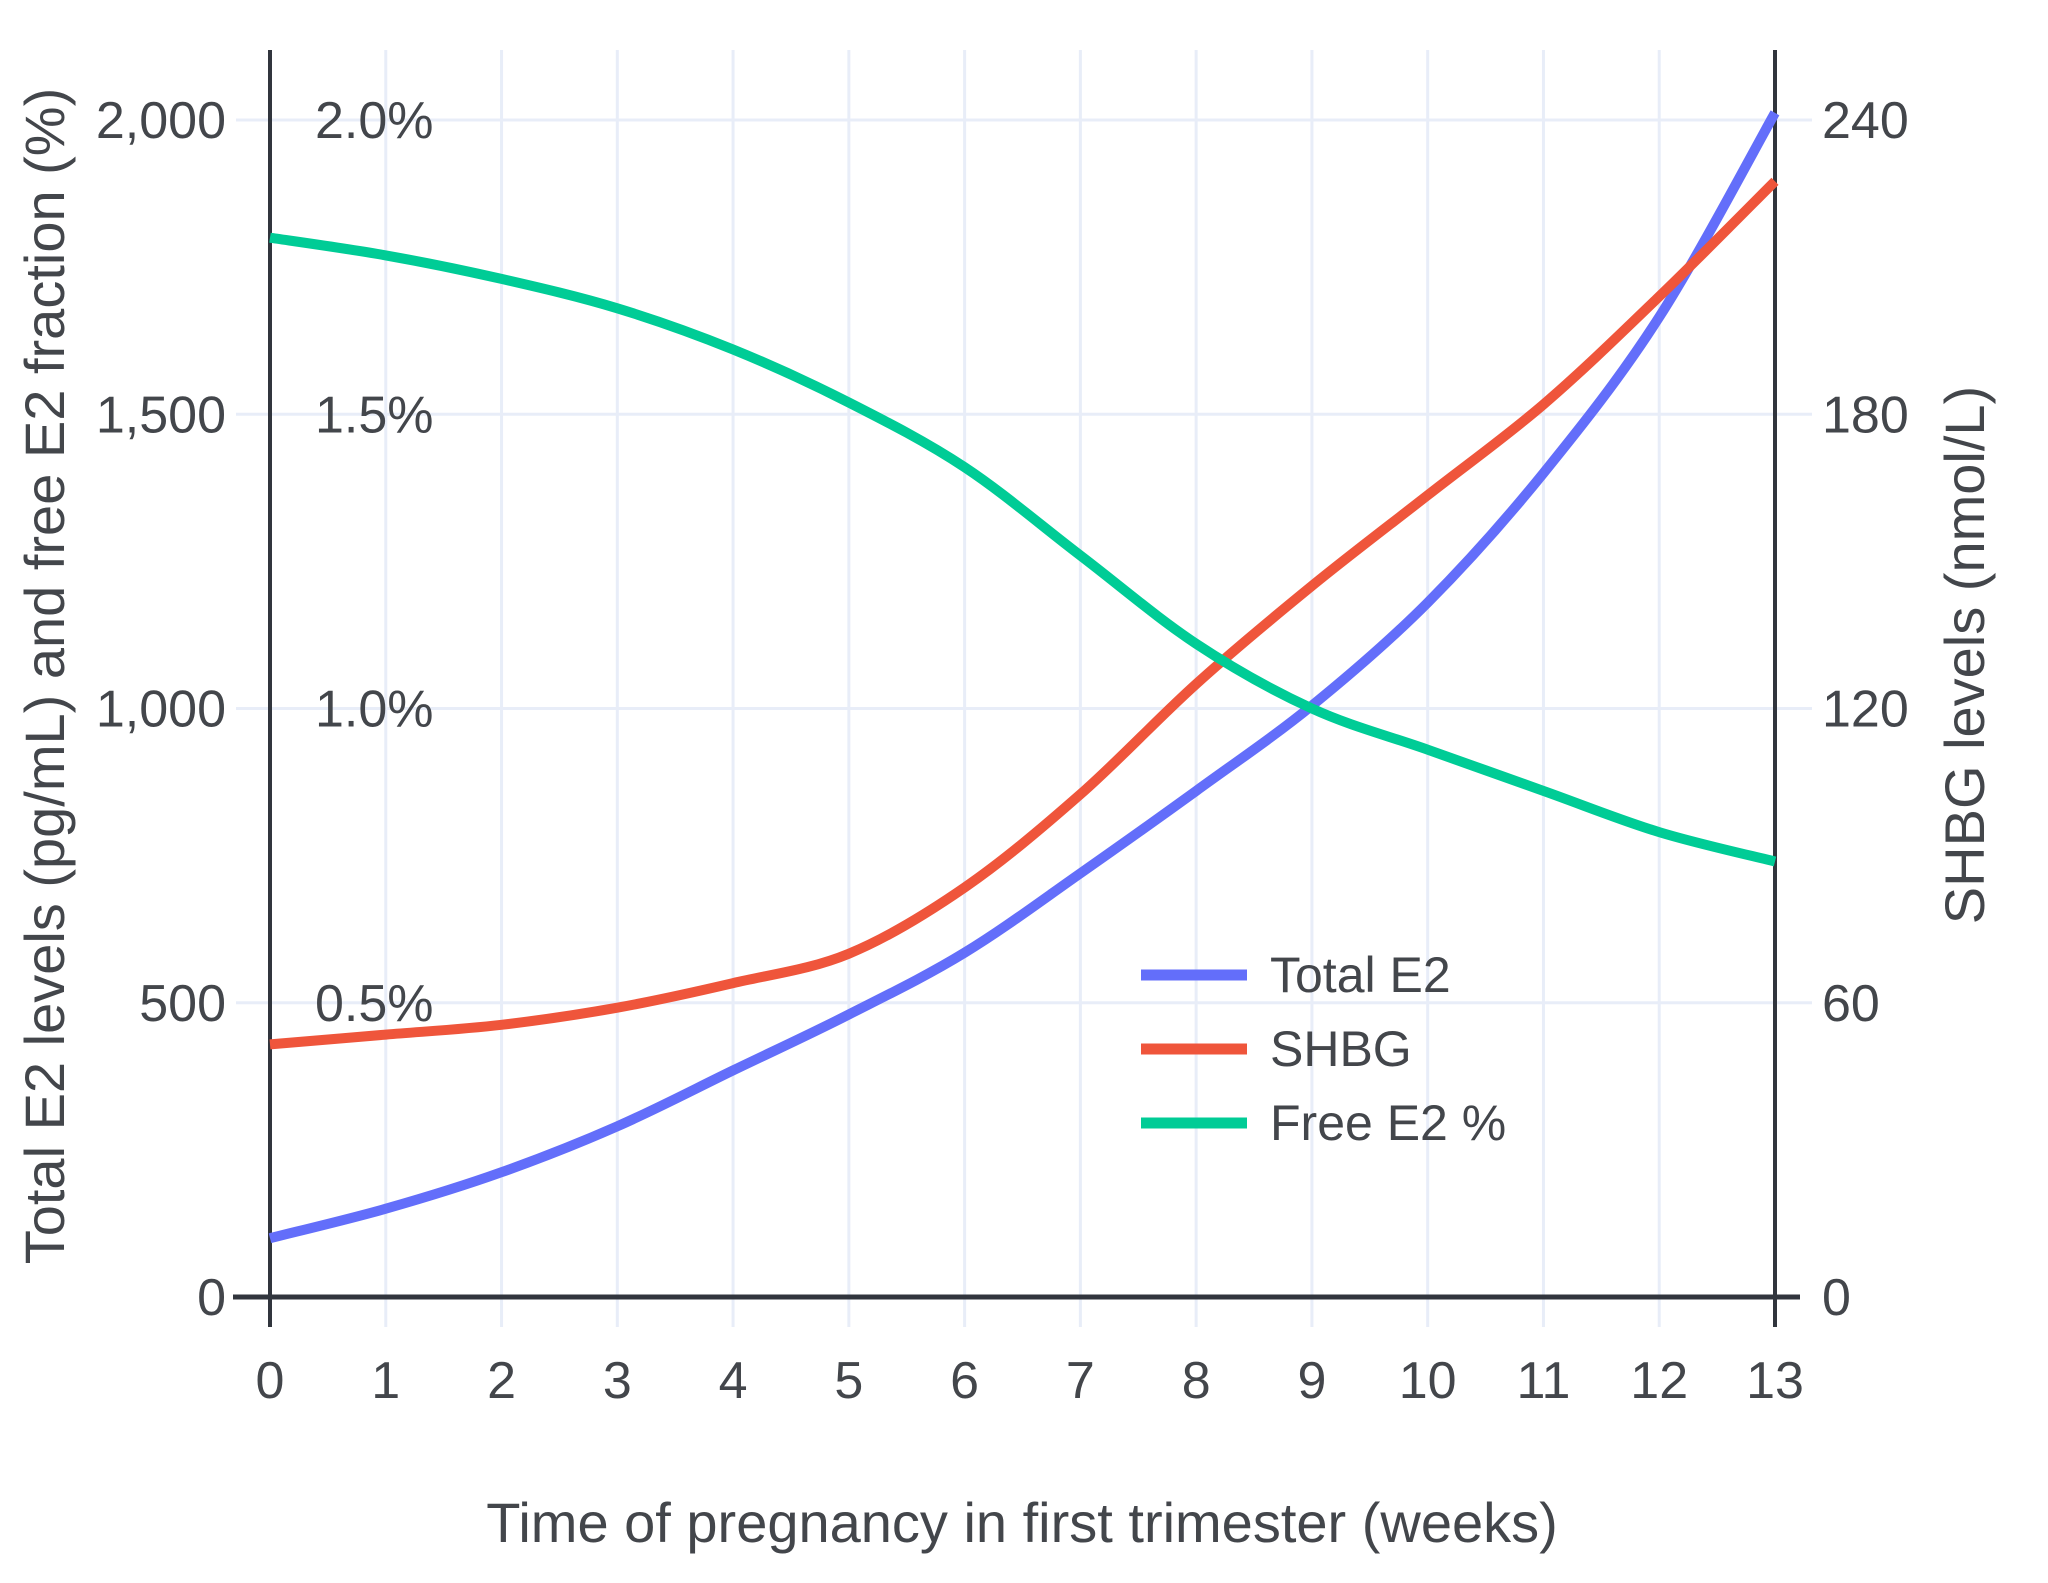 The height and width of the screenshot is (1583, 2048). What do you see at coordinates (1865, 121) in the screenshot?
I see `y-right-tick-label: 240` at bounding box center [1865, 121].